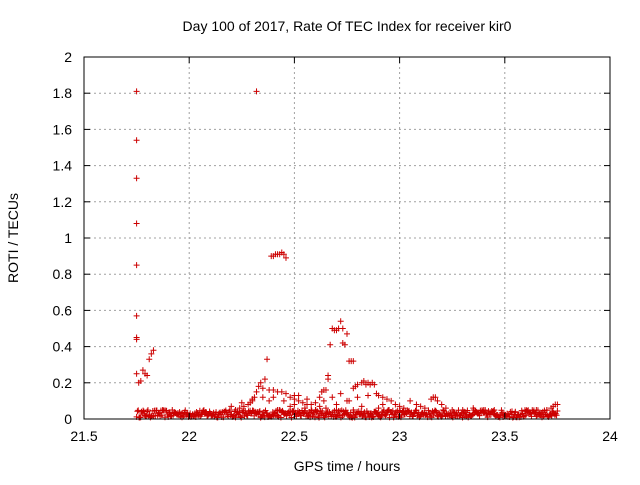  Describe the element at coordinates (63, 166) in the screenshot. I see `y-tick-label: 1.4` at that location.